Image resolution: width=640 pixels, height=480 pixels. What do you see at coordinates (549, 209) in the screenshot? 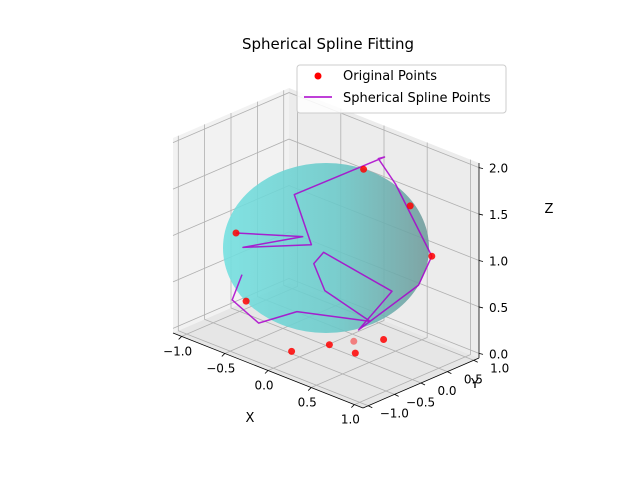
I see `z-axis-label: Z` at bounding box center [549, 209].